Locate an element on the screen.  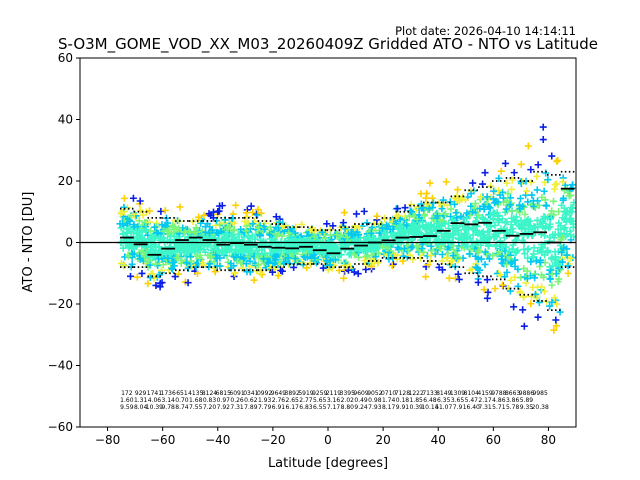
bin-stat-label: 0.39 is located at coordinates (416, 407).